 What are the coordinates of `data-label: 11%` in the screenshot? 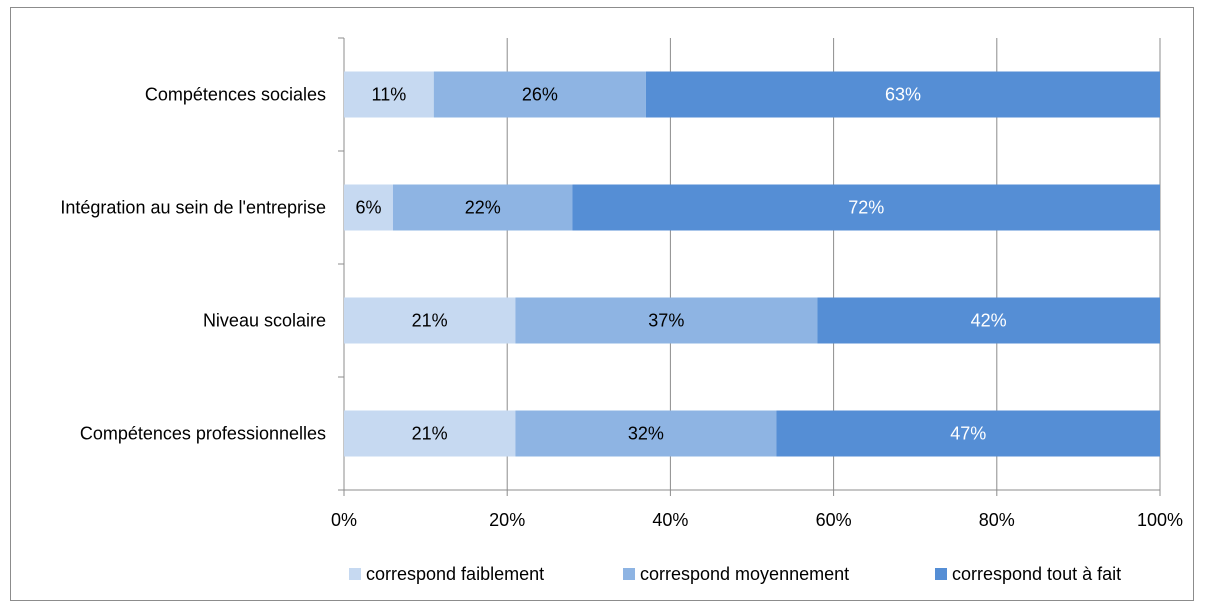 It's located at (389, 95).